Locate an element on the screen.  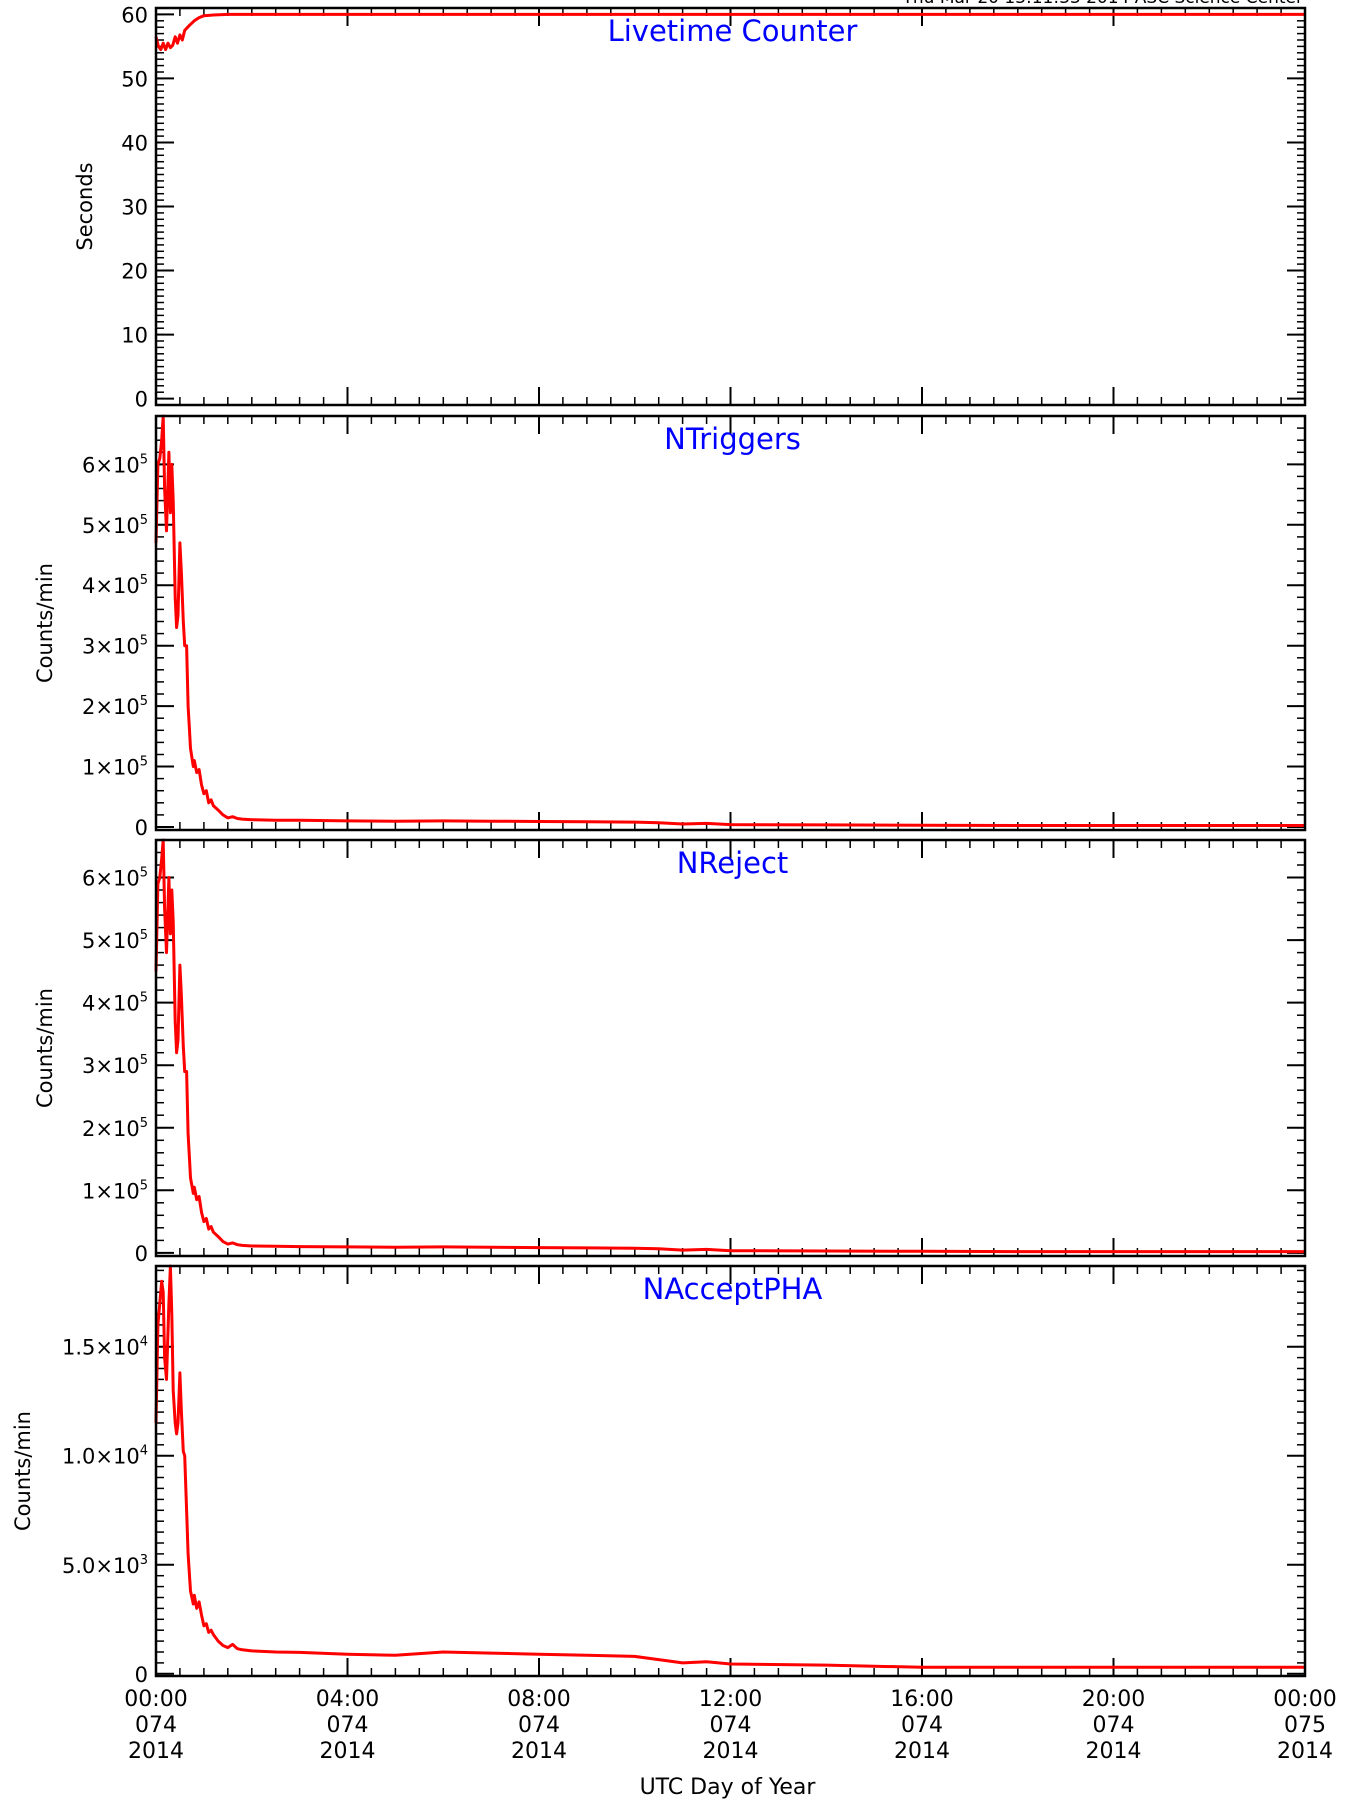
y-tick-label: 2×105 is located at coordinates (115, 706).